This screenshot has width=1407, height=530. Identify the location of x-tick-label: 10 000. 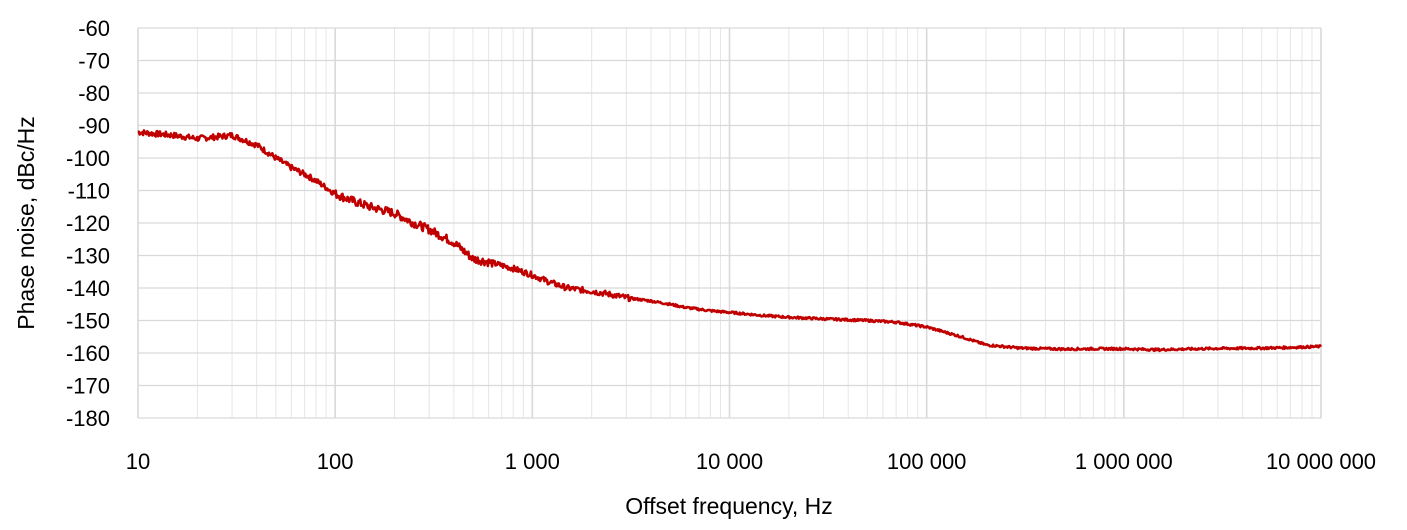
(729, 461).